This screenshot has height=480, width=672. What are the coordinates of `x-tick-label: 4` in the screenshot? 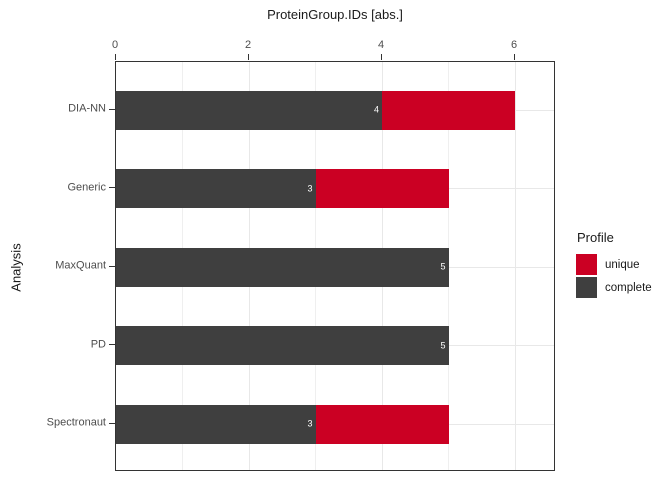 It's located at (381, 45).